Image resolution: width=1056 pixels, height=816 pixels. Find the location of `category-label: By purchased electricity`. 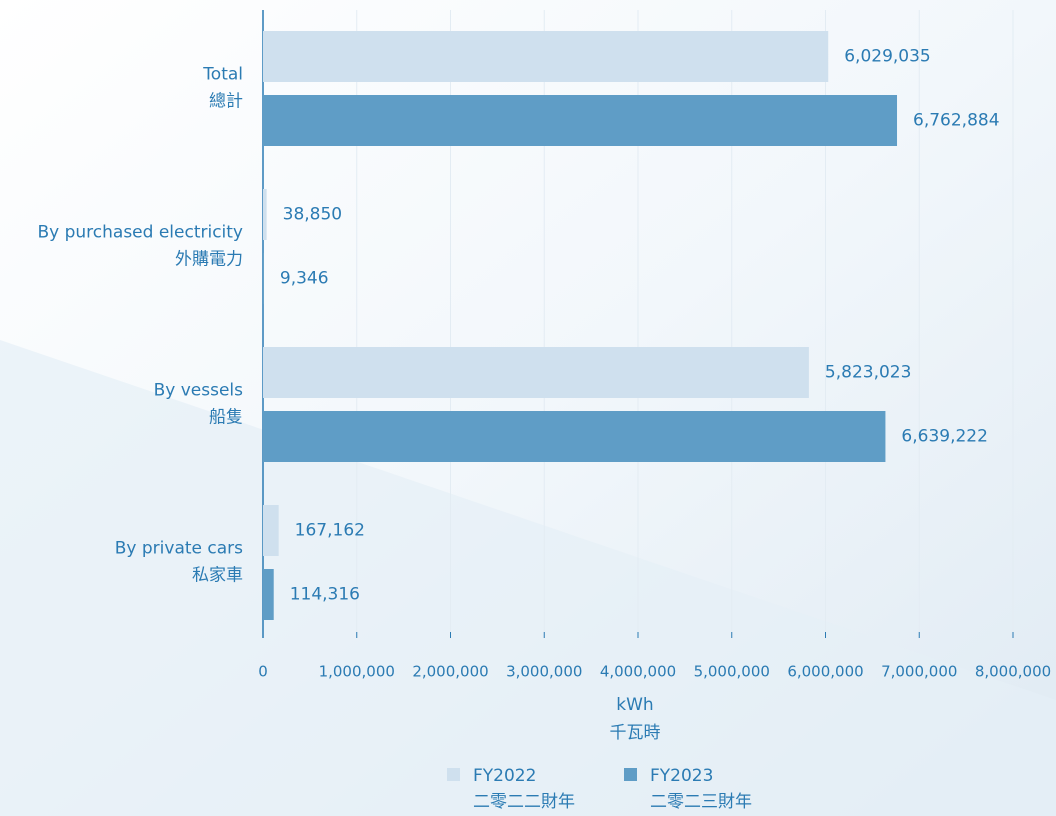

category-label: By purchased electricity is located at coordinates (140, 233).